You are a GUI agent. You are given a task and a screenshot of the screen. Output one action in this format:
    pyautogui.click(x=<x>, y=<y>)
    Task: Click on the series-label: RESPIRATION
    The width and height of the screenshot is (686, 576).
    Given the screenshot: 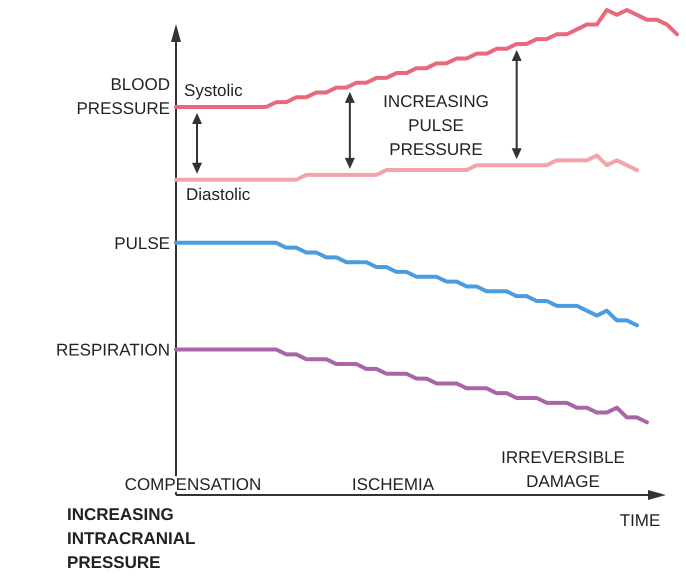 What is the action you would take?
    pyautogui.click(x=113, y=350)
    